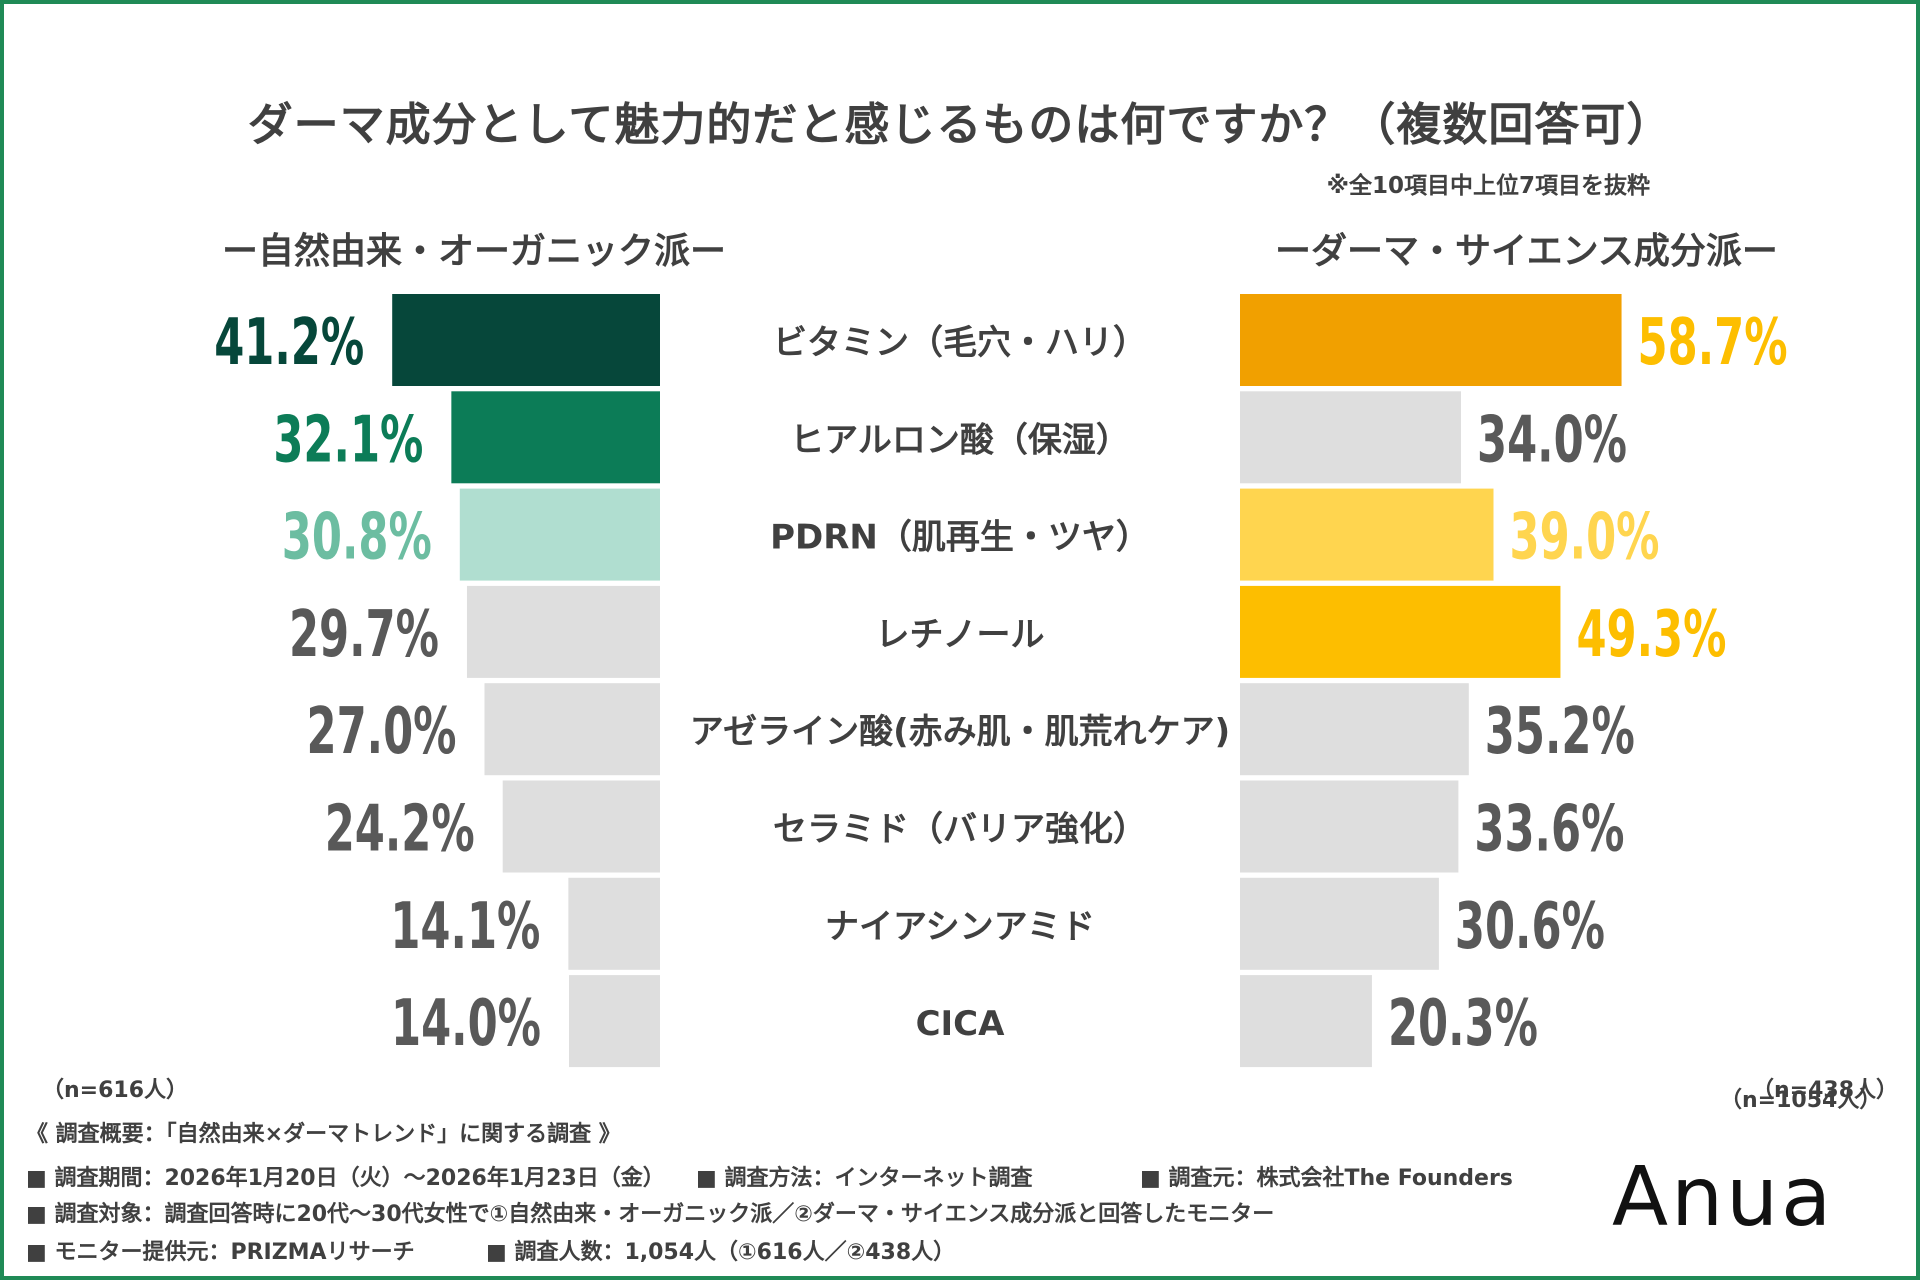 The width and height of the screenshot is (1920, 1280). What do you see at coordinates (1713, 343) in the screenshot?
I see `right-value-label-1: 58.7%` at bounding box center [1713, 343].